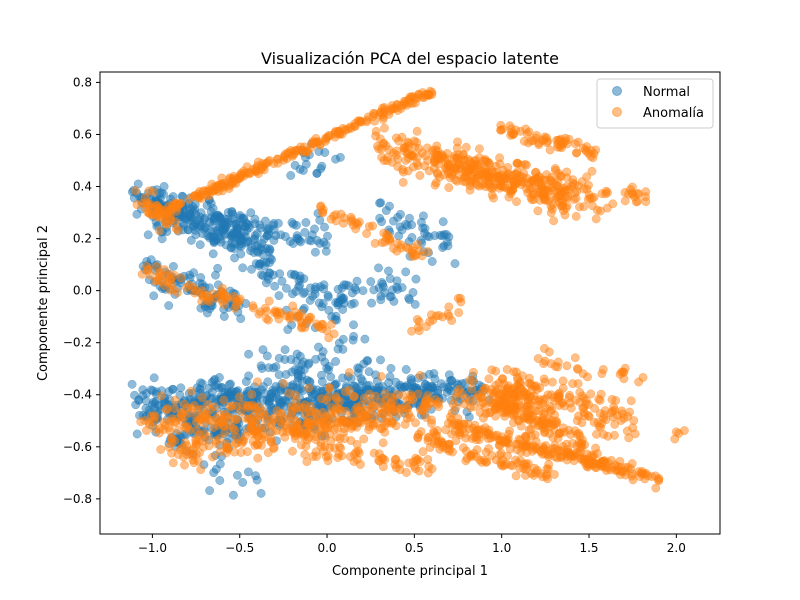 The height and width of the screenshot is (600, 800). I want to click on y-tick-label: 0.2, so click(82, 239).